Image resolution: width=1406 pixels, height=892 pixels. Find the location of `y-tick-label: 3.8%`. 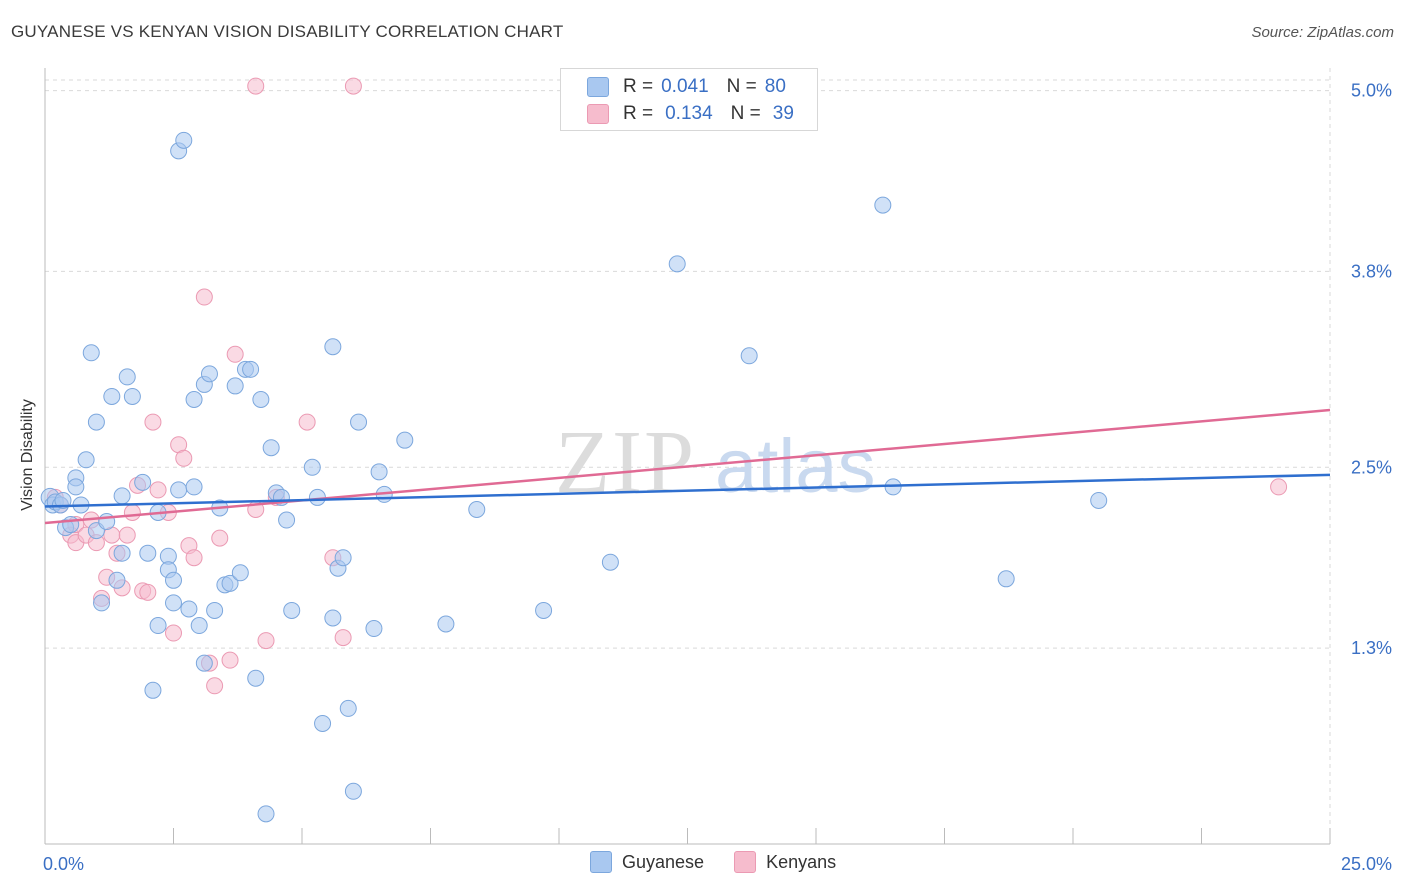

y-tick-label: 3.8% is located at coordinates (1371, 271).